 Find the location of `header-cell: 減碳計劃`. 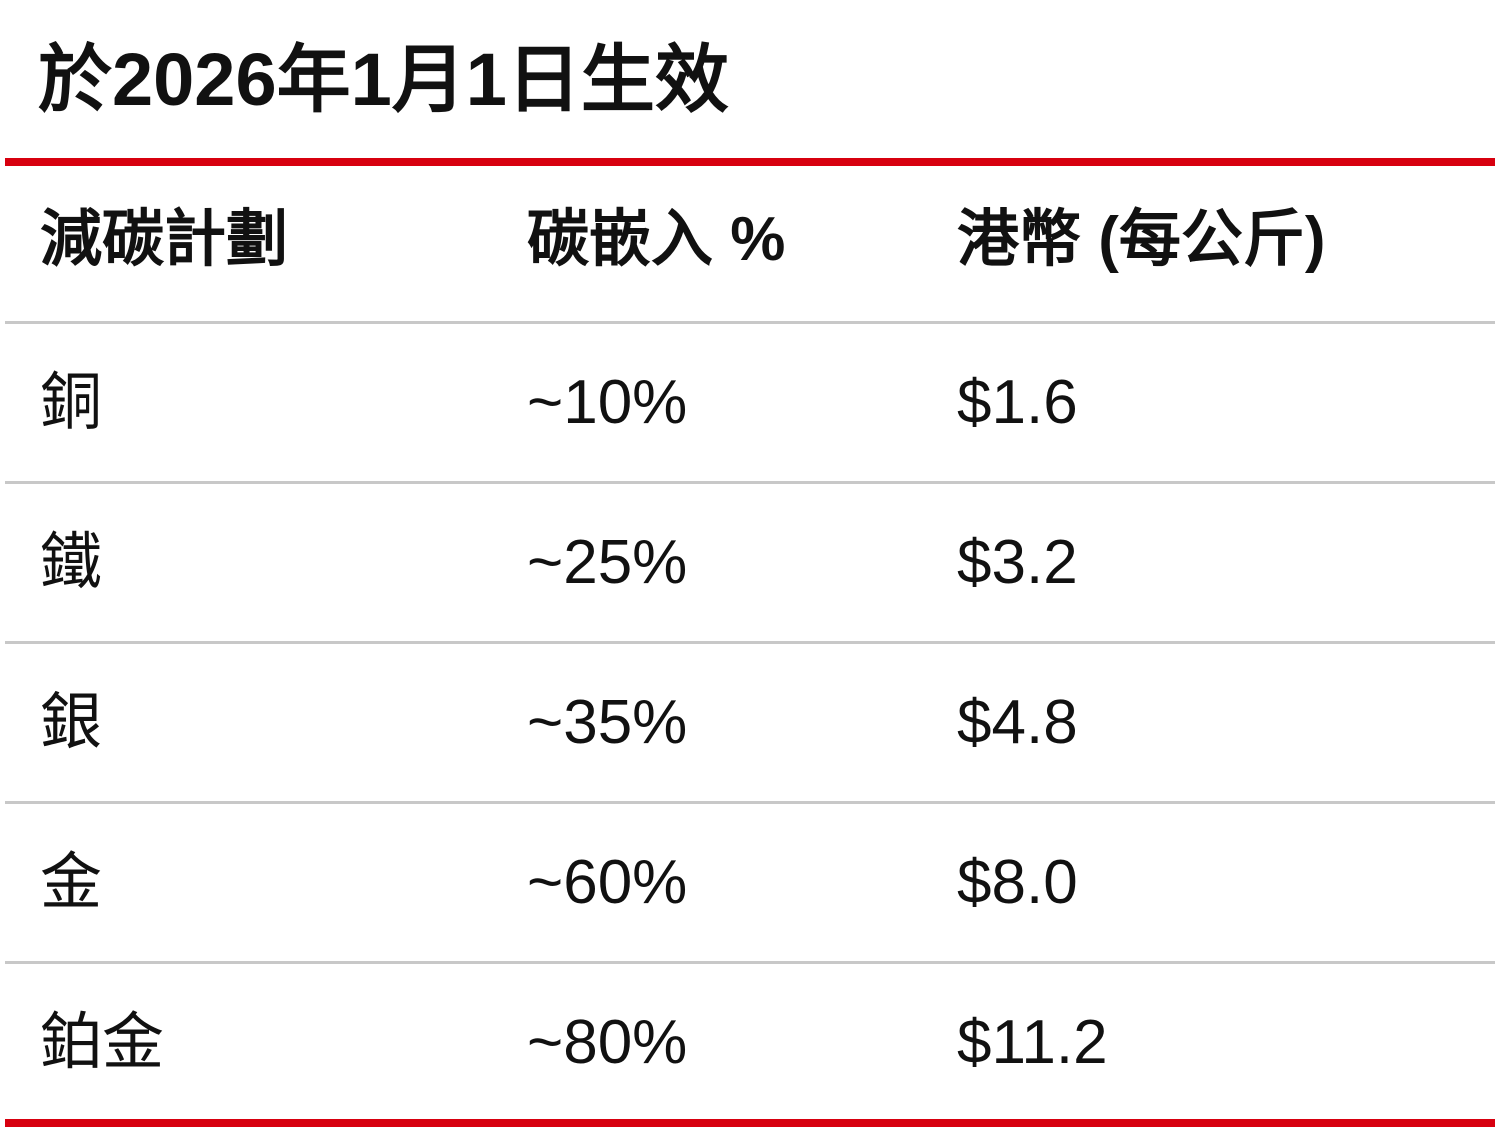

header-cell: 減碳計劃 is located at coordinates (164, 239).